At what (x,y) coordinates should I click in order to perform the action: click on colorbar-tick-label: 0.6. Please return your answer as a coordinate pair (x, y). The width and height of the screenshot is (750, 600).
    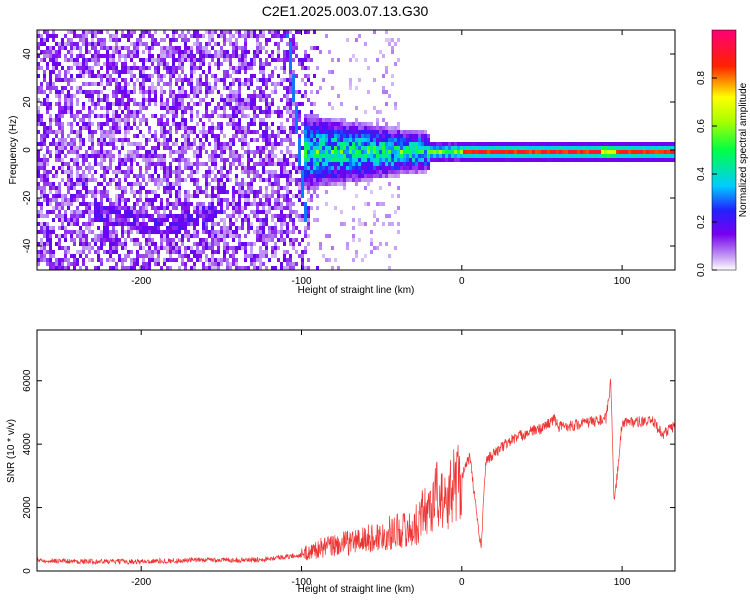
    Looking at the image, I should click on (701, 126).